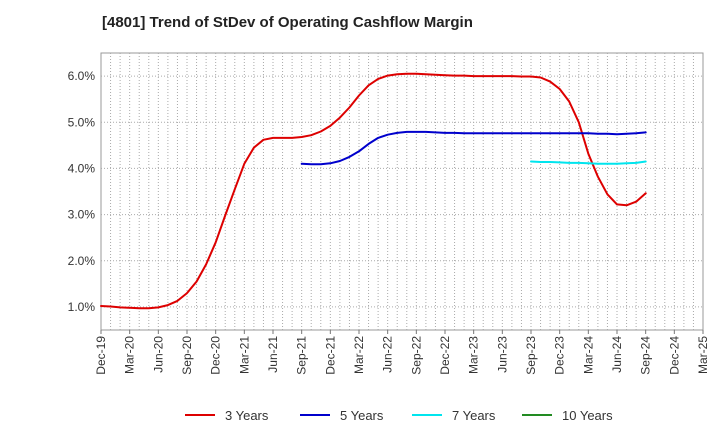 This screenshot has width=720, height=440. I want to click on x-tick-label: Sep-20, so click(187, 355).